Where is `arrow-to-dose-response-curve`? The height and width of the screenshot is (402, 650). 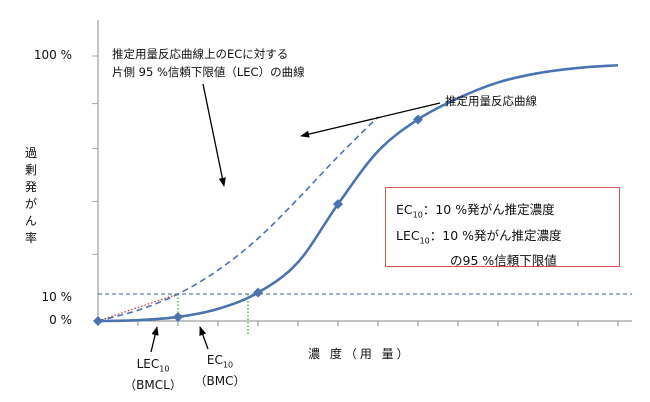
arrow-to-dose-response-curve is located at coordinates (370, 120).